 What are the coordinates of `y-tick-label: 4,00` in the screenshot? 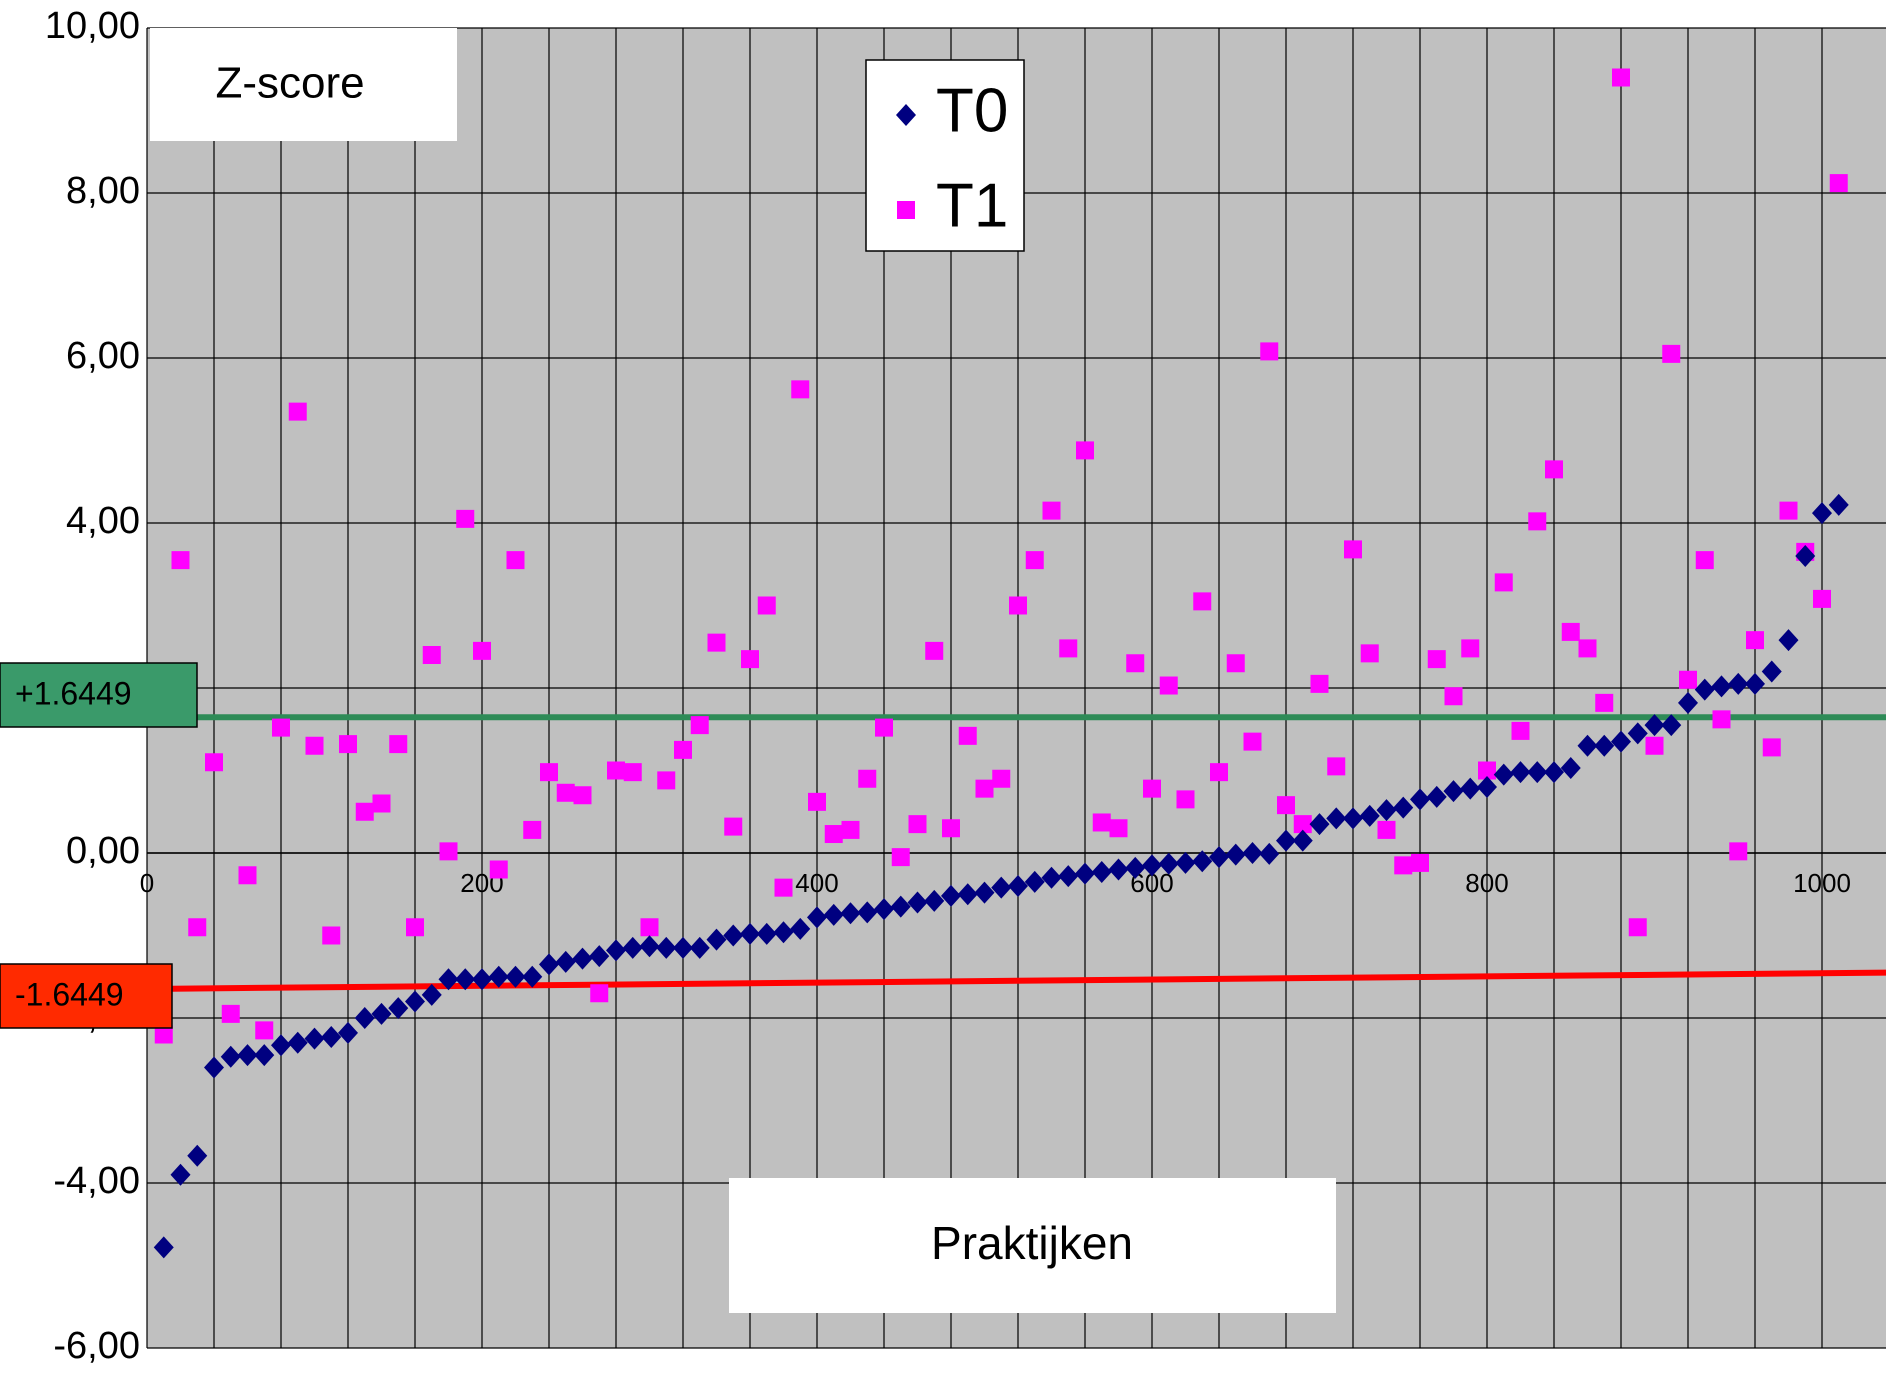 It's located at (103, 521).